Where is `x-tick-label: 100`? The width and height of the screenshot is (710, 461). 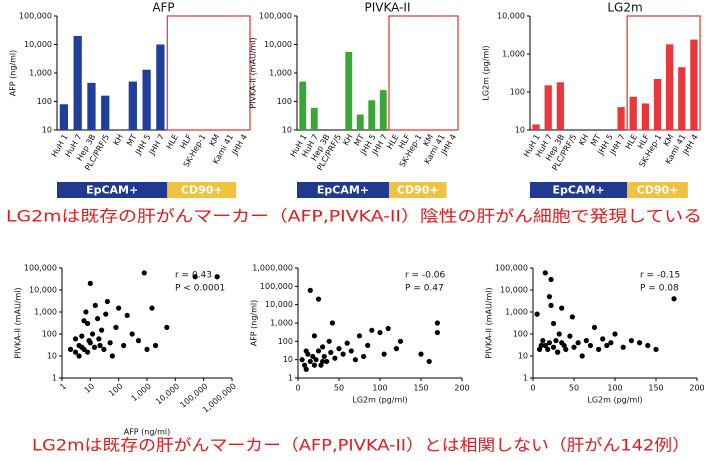
x-tick-label: 100 is located at coordinates (379, 388).